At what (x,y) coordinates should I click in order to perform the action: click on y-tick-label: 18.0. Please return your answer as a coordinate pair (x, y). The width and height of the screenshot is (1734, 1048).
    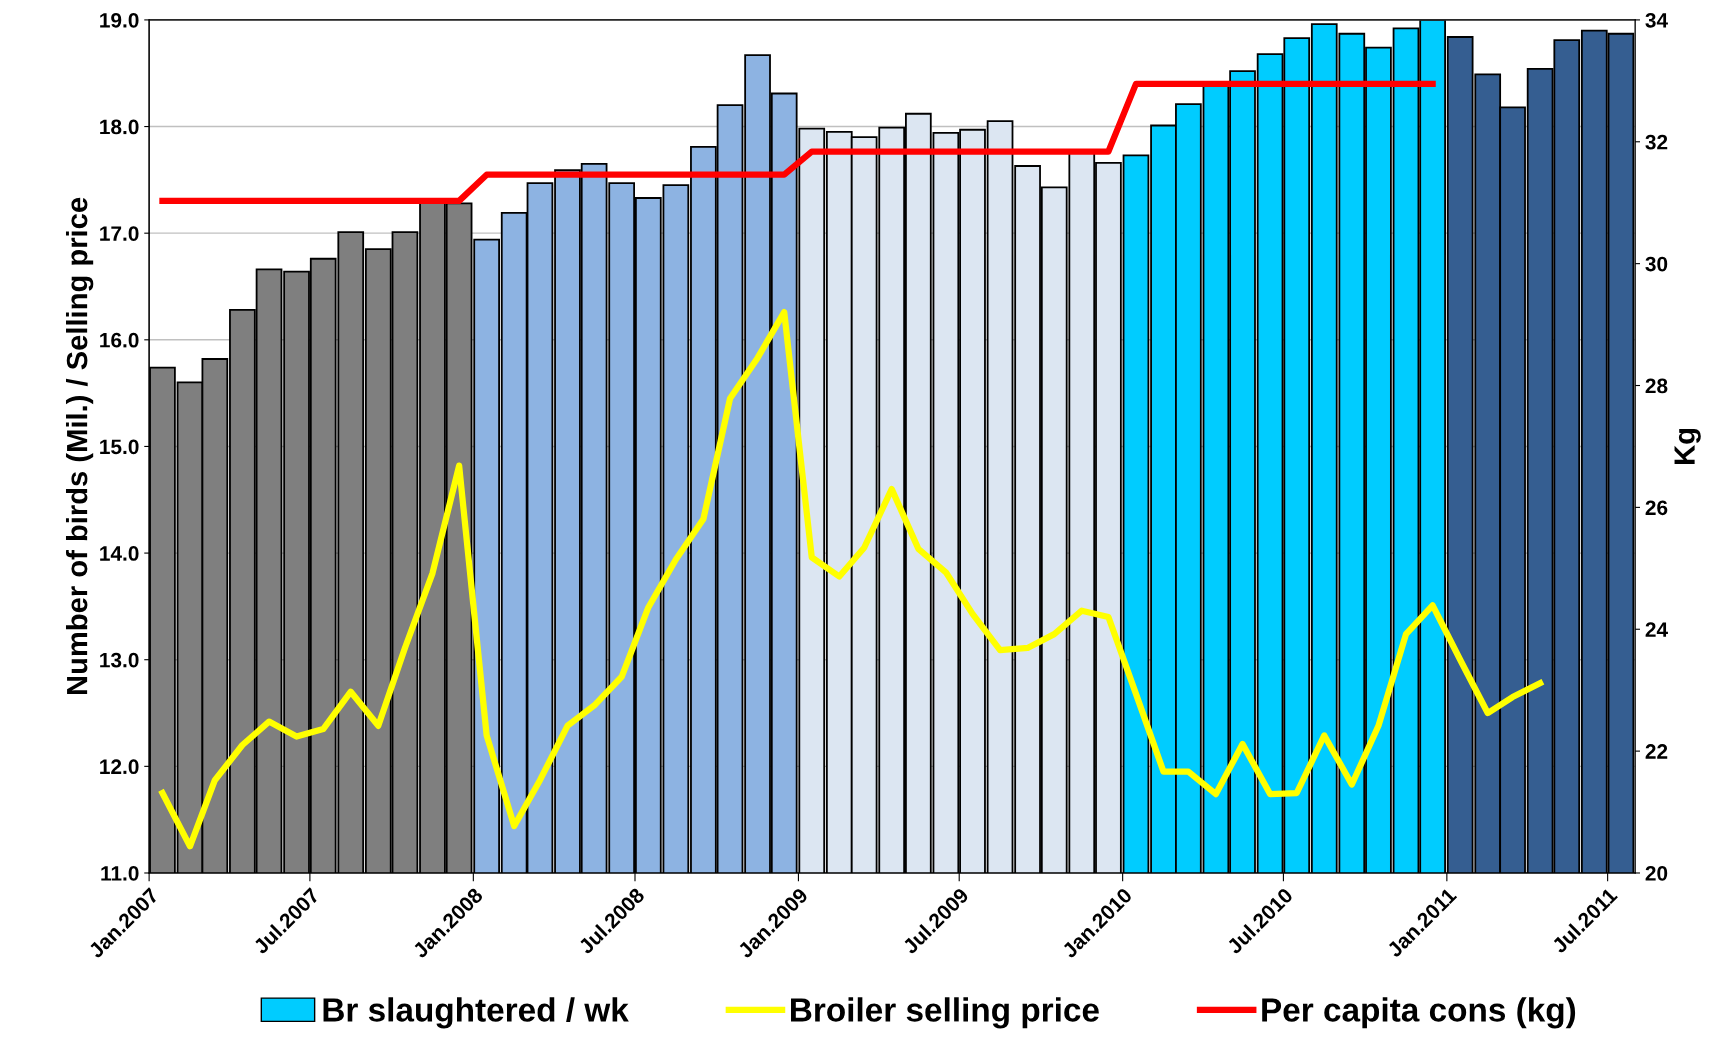
    Looking at the image, I should click on (119, 127).